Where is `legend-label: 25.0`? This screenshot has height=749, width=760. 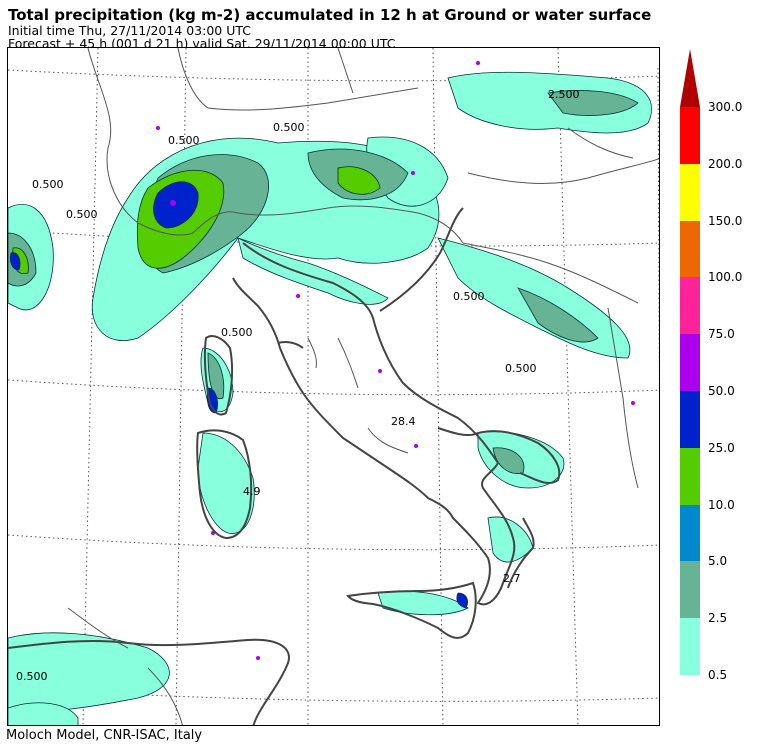 legend-label: 25.0 is located at coordinates (721, 447).